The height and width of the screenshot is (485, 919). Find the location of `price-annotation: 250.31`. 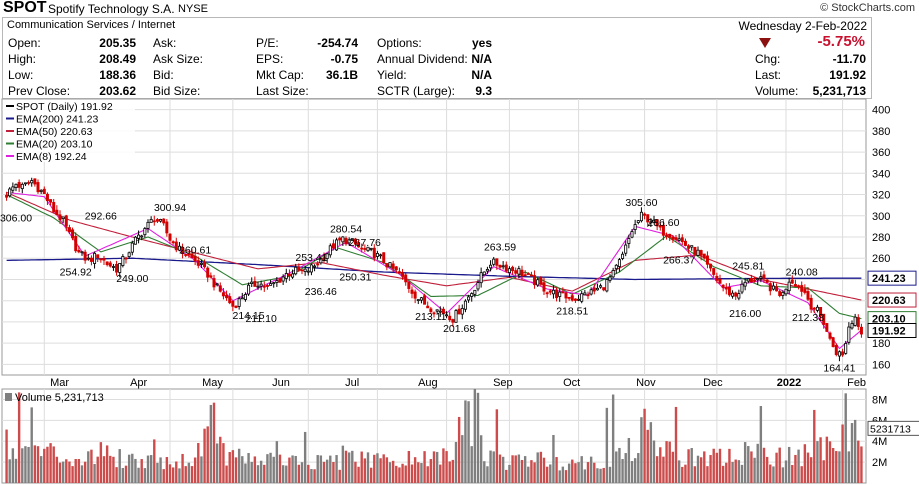

price-annotation: 250.31 is located at coordinates (355, 278).